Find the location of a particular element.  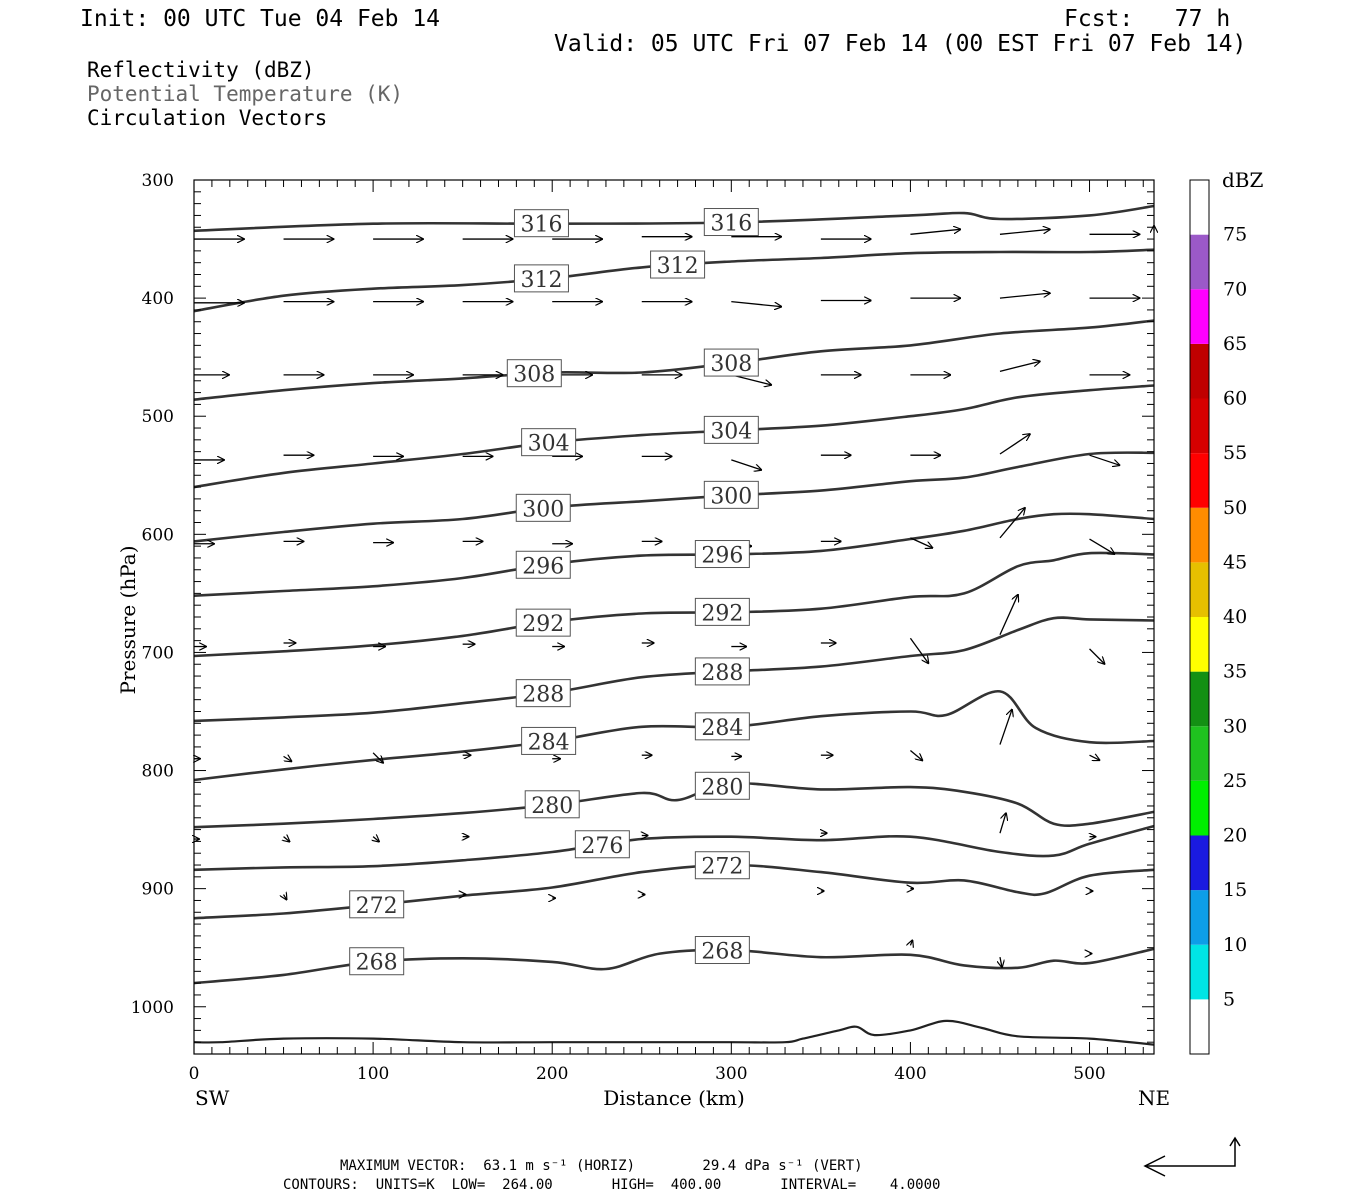

forecast-hour: Fcst: 77 h is located at coordinates (1147, 19).